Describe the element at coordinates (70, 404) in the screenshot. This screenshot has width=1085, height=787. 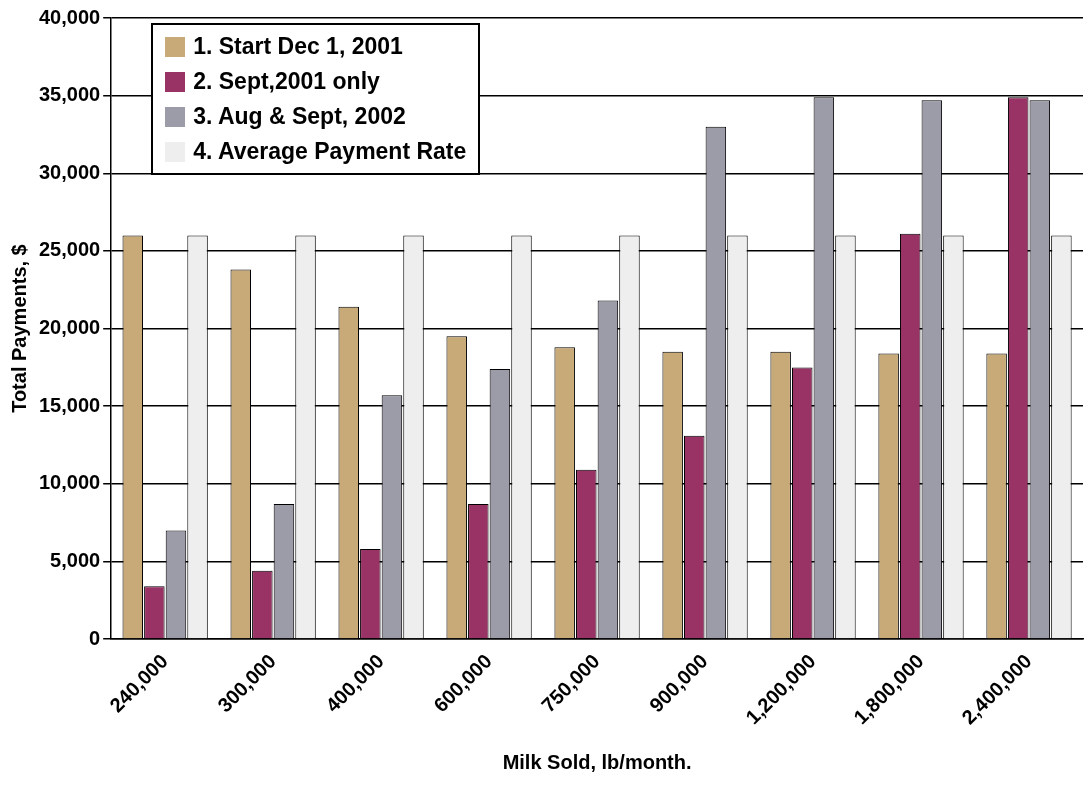
I see `y-tick-label: 15,000` at that location.